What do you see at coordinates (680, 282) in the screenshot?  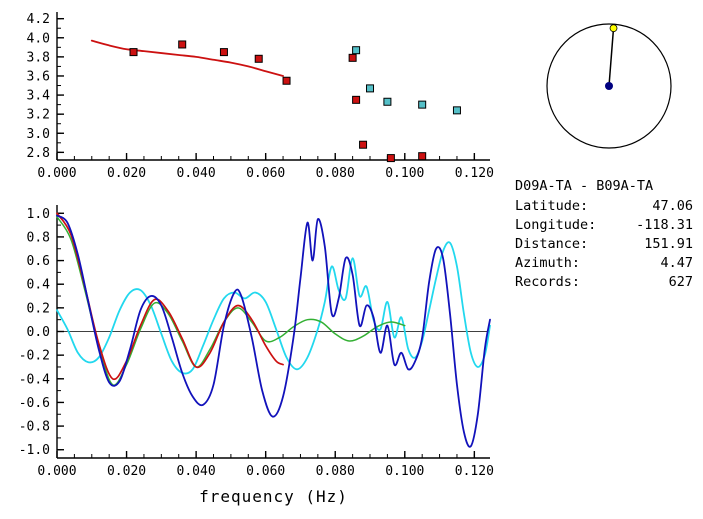 I see `records-value: 627` at bounding box center [680, 282].